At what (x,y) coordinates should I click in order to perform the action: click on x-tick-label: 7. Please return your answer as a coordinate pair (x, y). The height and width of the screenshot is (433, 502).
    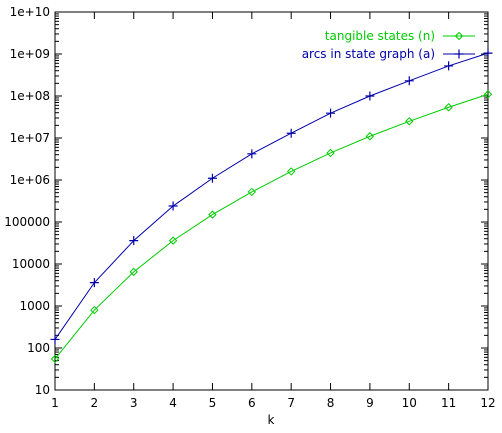
    Looking at the image, I should click on (291, 403).